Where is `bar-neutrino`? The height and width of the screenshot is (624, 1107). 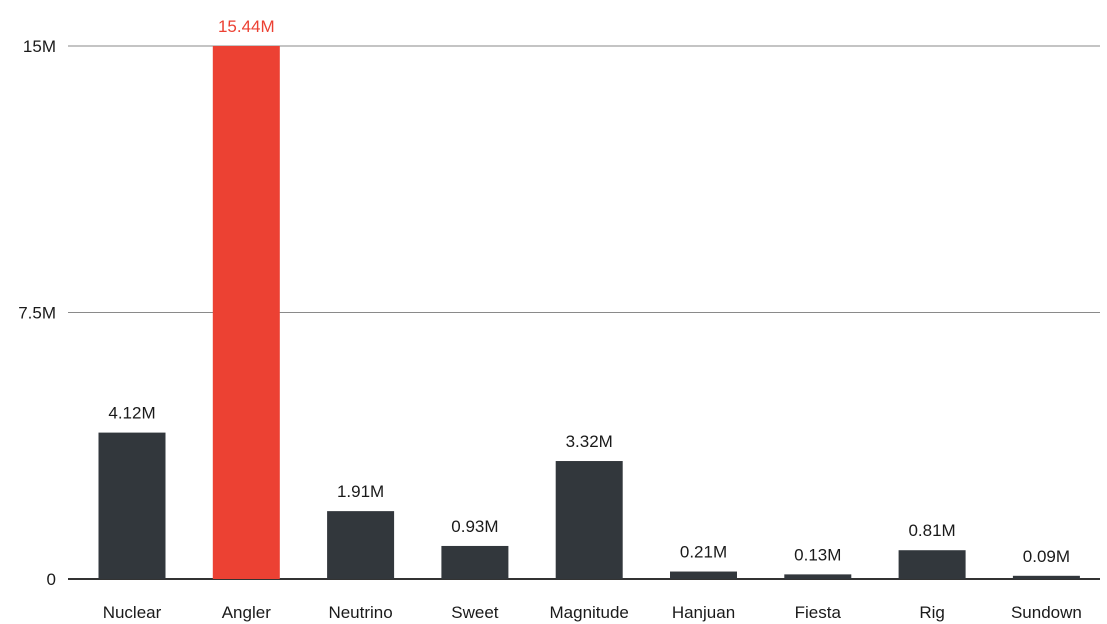 bar-neutrino is located at coordinates (361, 545).